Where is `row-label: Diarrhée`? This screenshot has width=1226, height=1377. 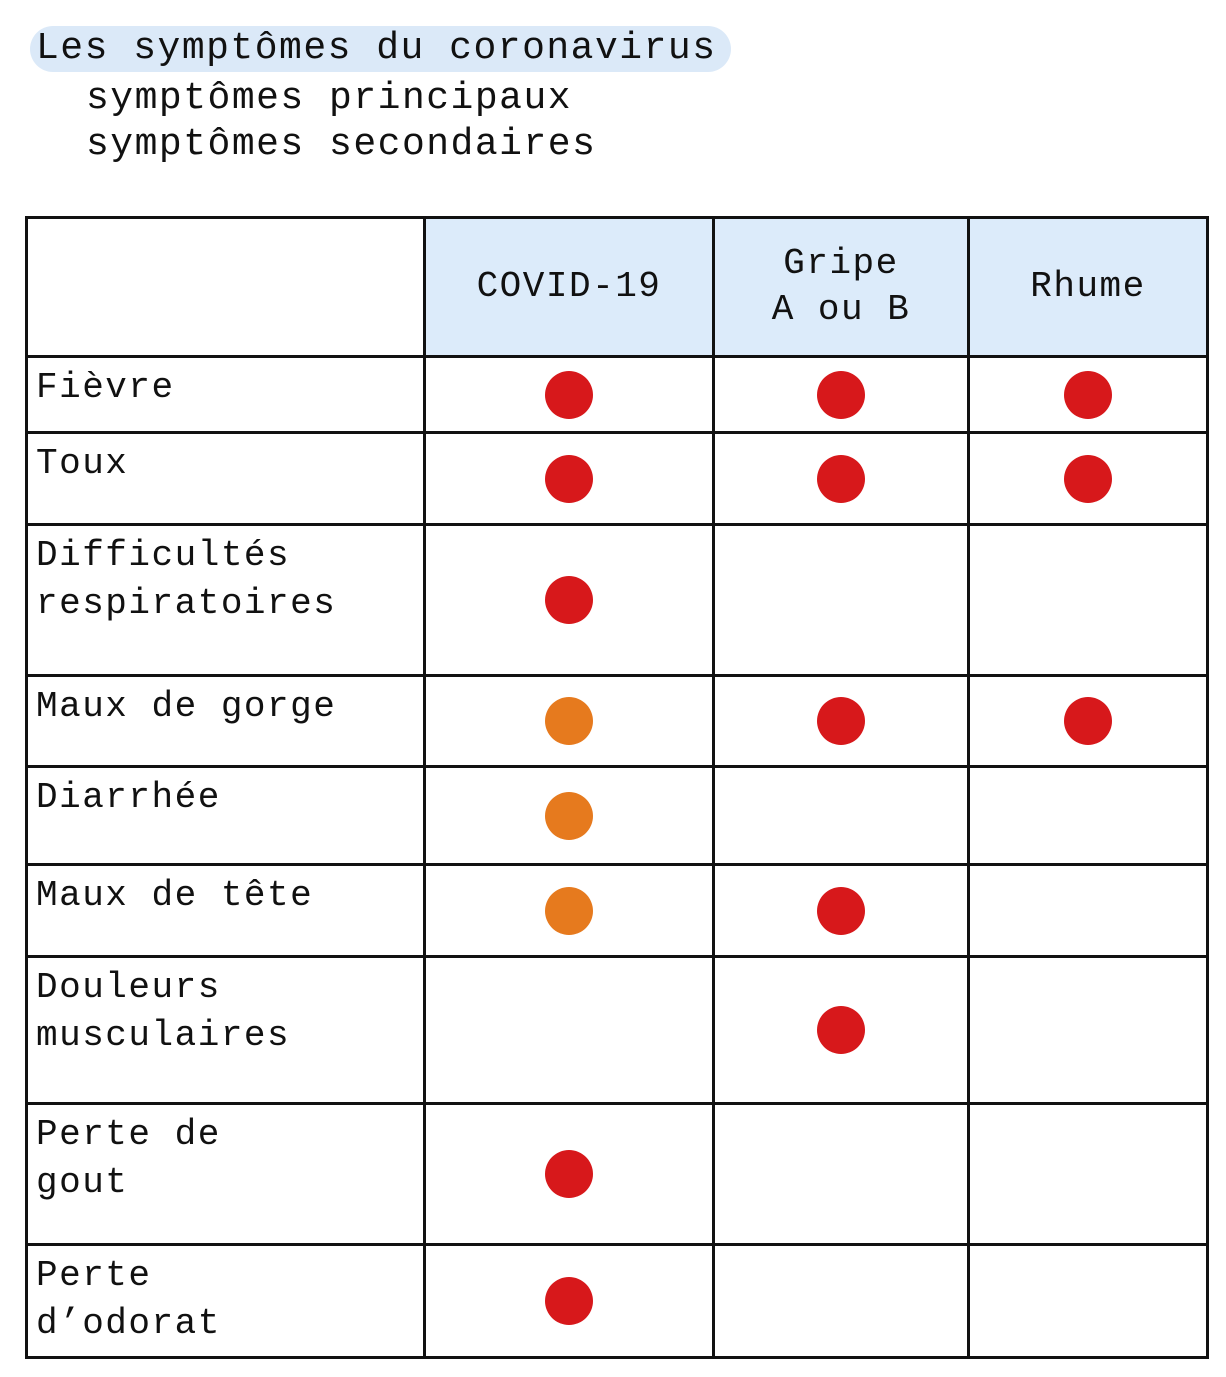 row-label: Diarrhée is located at coordinates (225, 815).